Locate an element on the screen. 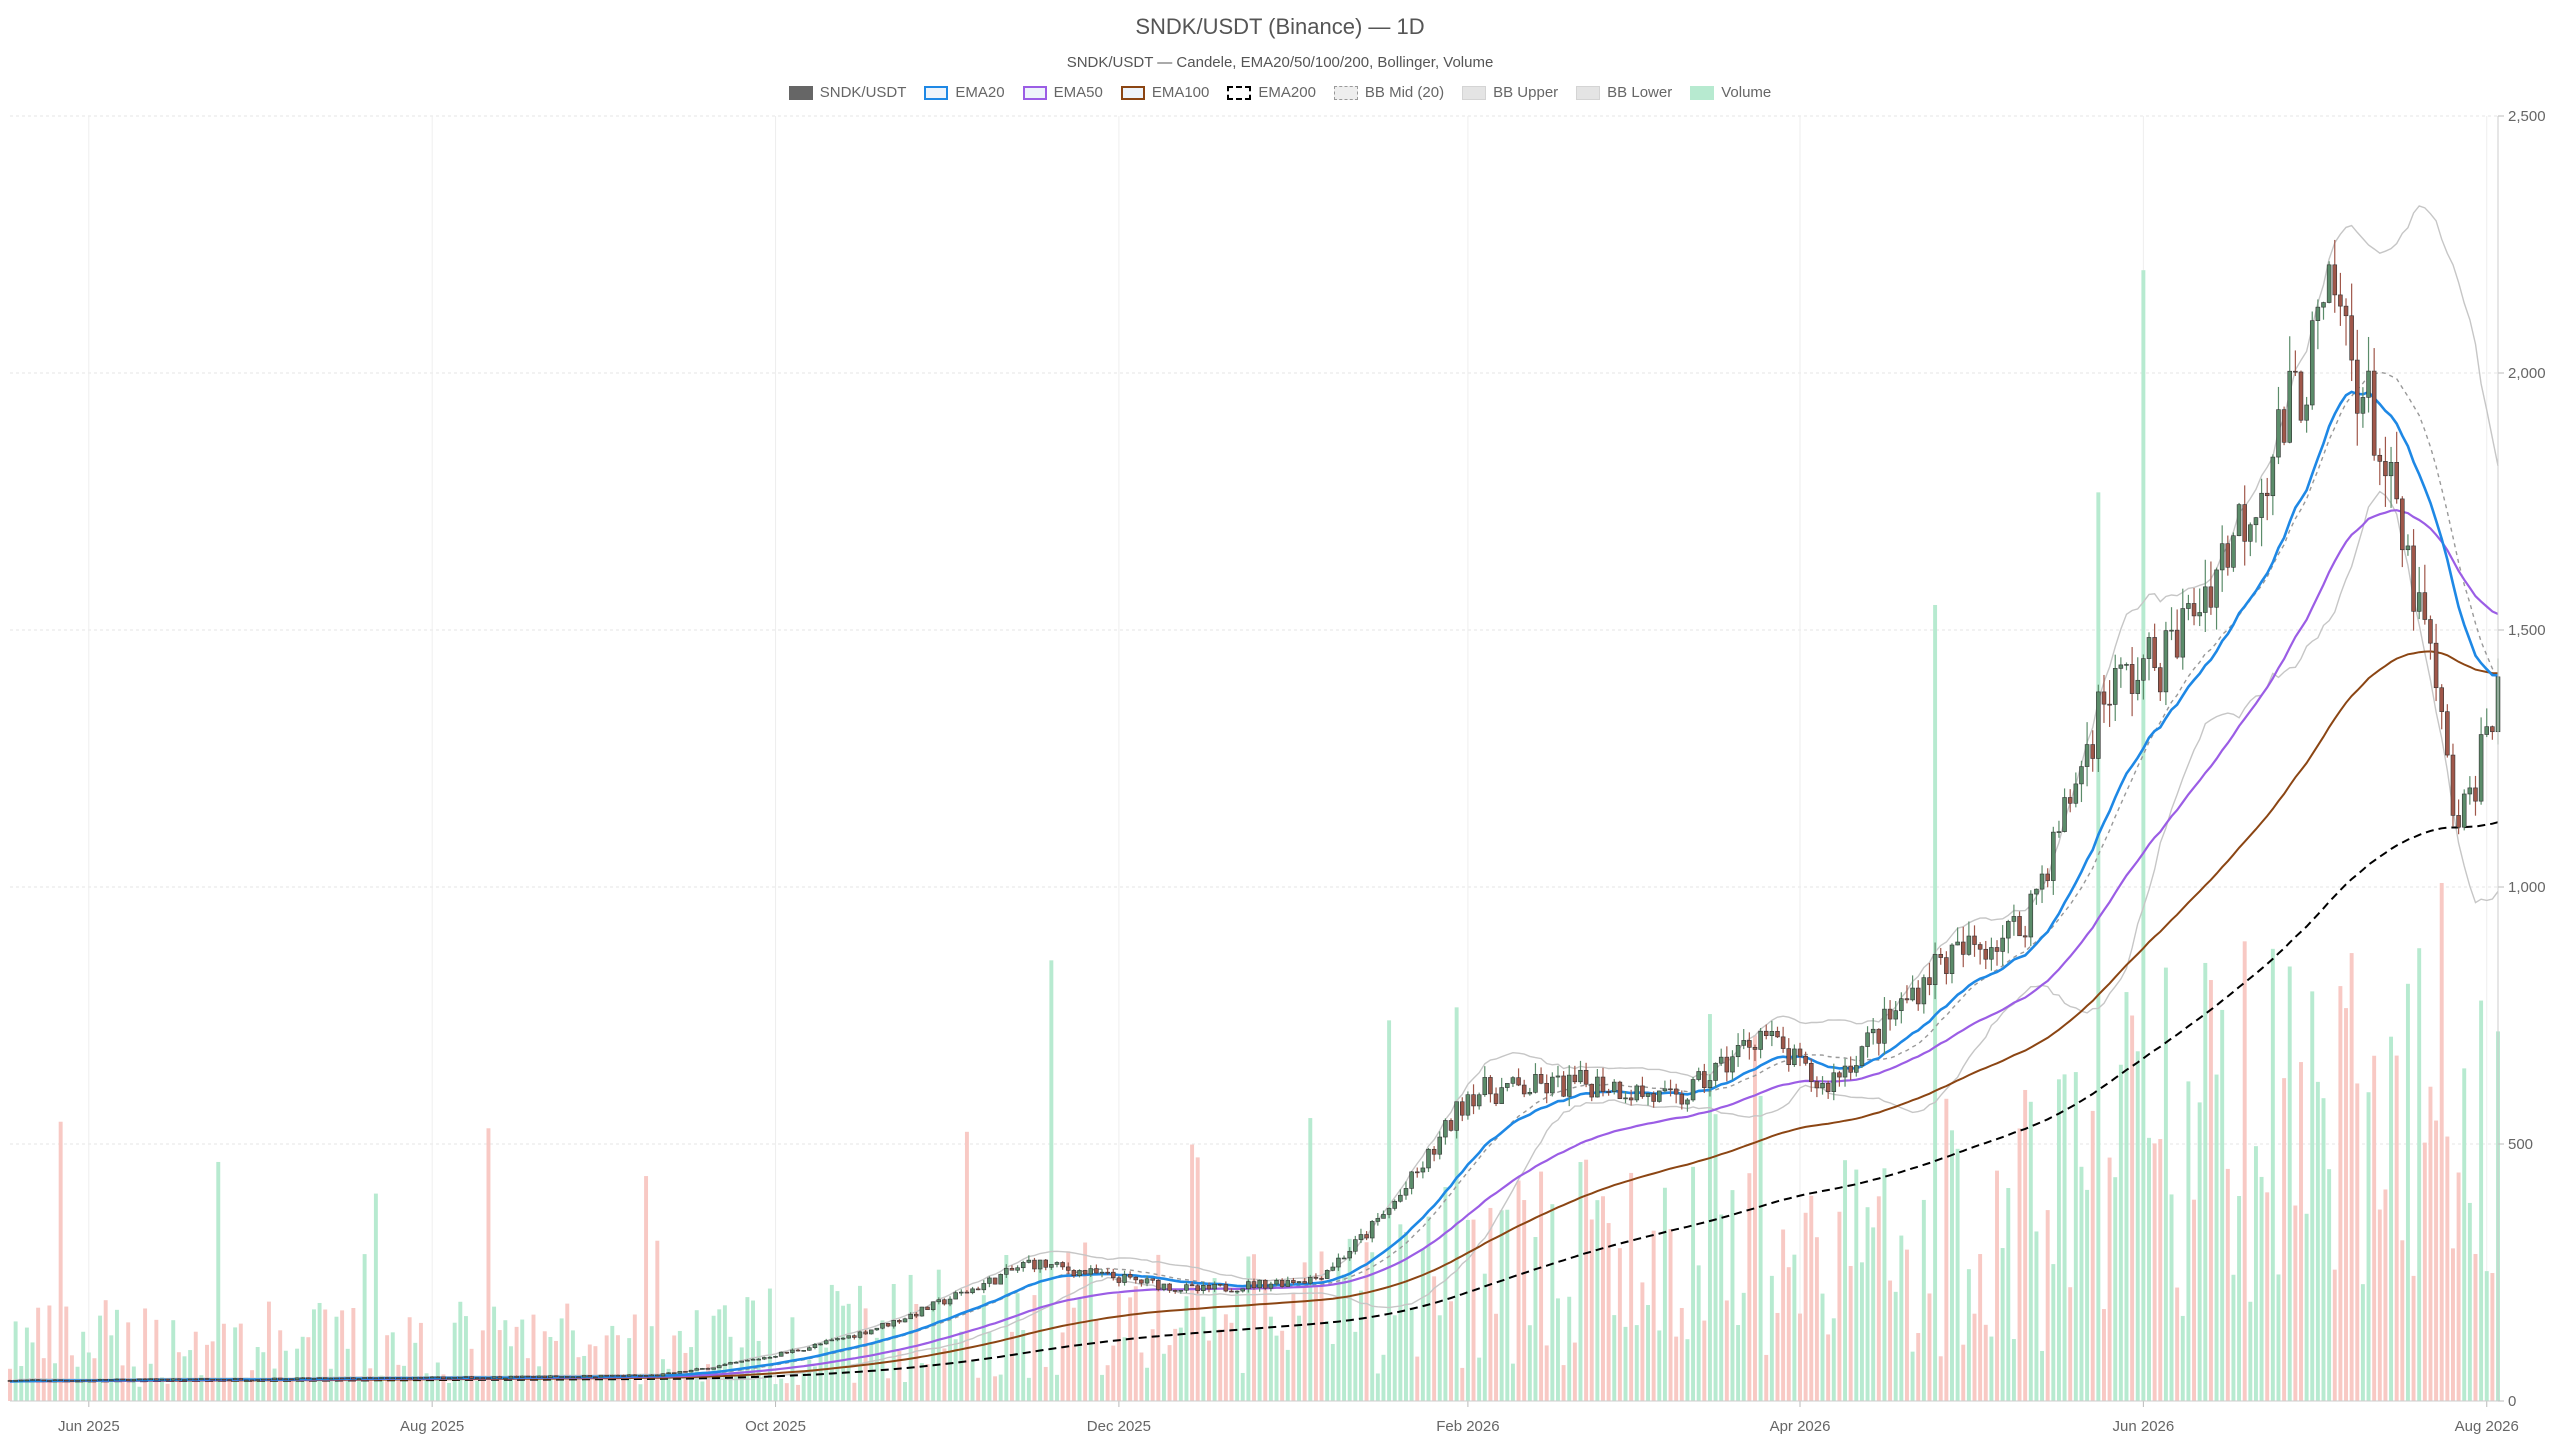 The height and width of the screenshot is (1440, 2560). legend-item: Volume is located at coordinates (1730, 92).